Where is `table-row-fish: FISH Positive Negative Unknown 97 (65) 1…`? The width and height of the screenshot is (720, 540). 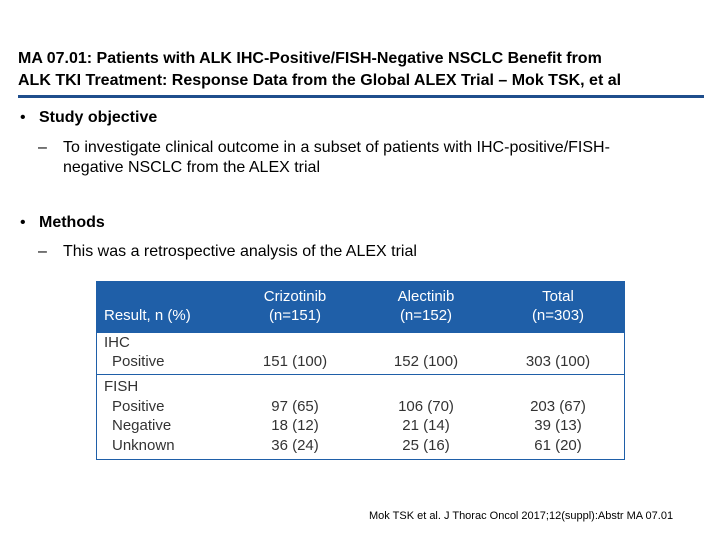
table-row-fish: FISH Positive Negative Unknown 97 (65) 1… is located at coordinates (360, 417).